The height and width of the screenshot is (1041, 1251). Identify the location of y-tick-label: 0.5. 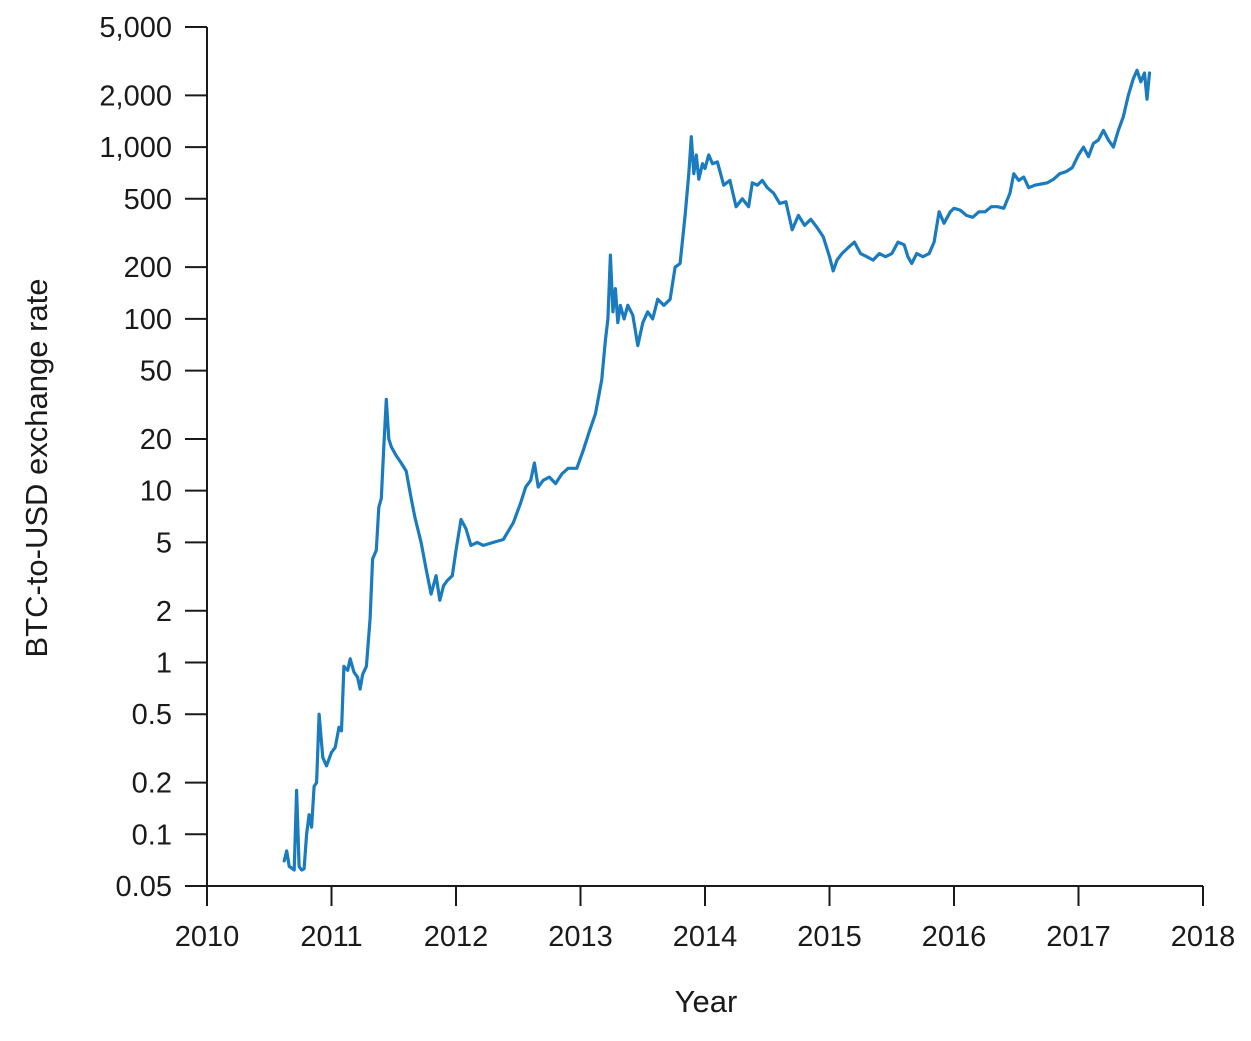
(152, 715).